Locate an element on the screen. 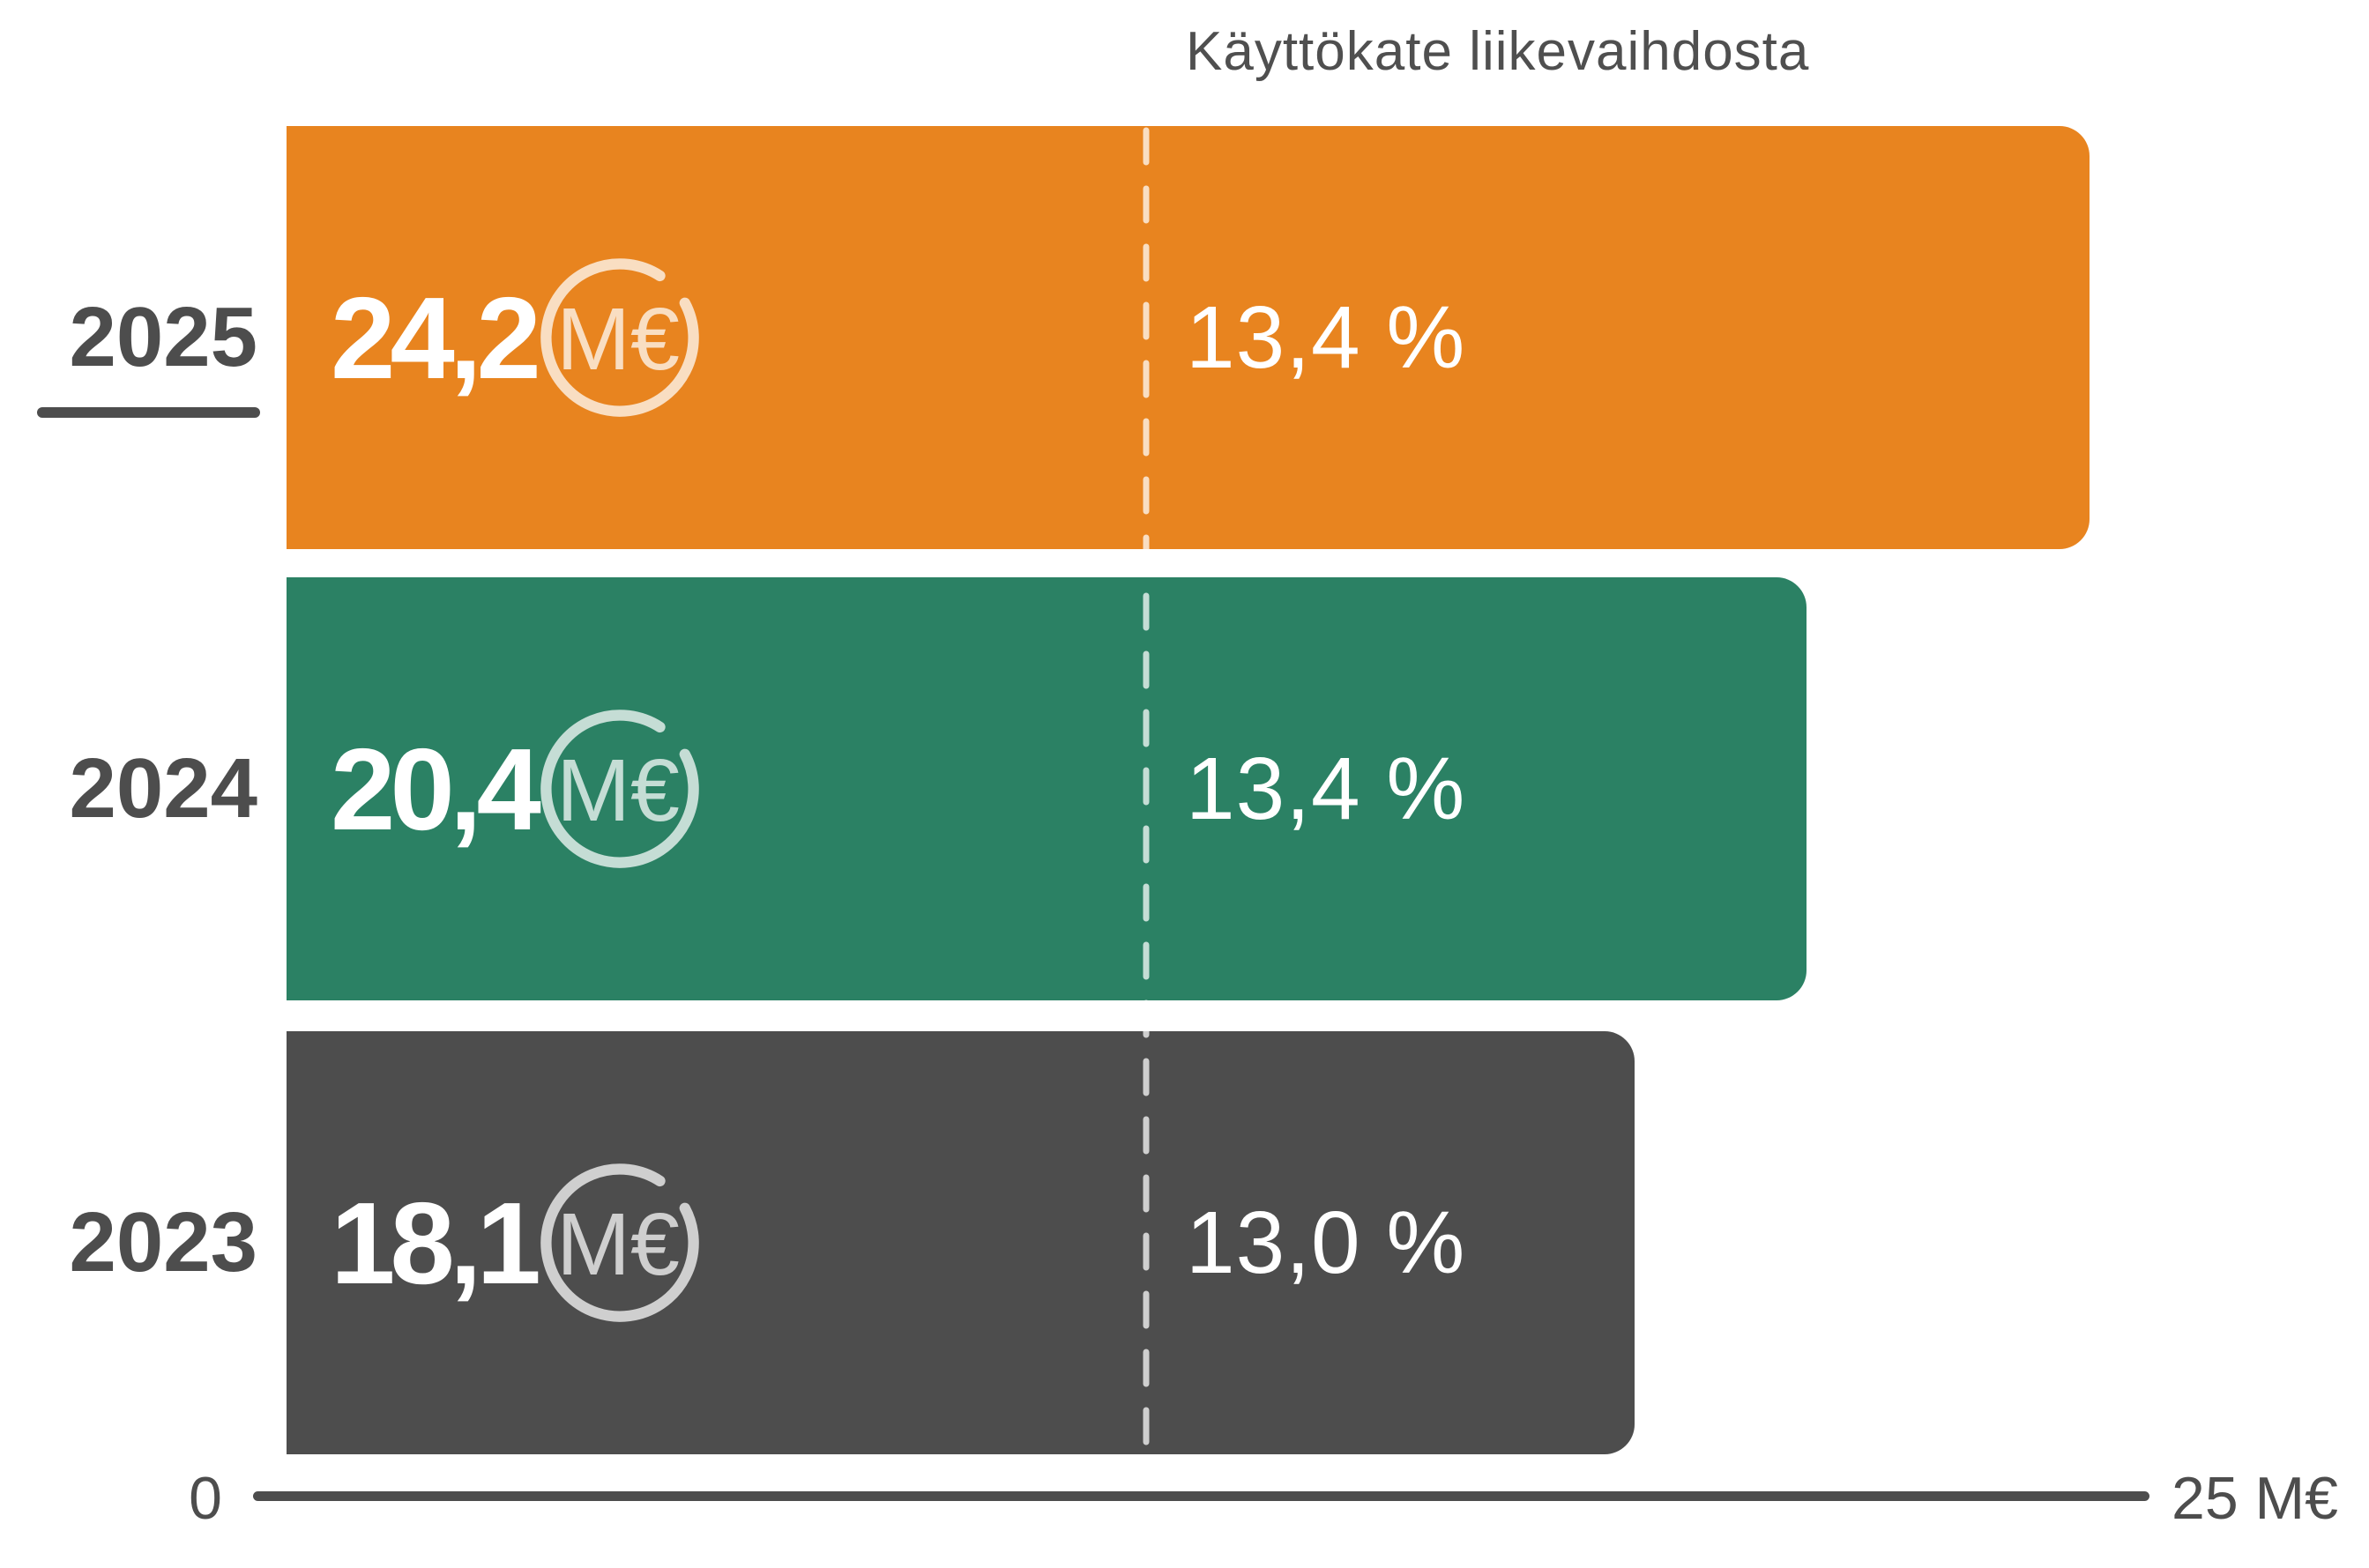 This screenshot has width=2369, height=1568. bar-2023-value: 18,1 is located at coordinates (436, 1243).